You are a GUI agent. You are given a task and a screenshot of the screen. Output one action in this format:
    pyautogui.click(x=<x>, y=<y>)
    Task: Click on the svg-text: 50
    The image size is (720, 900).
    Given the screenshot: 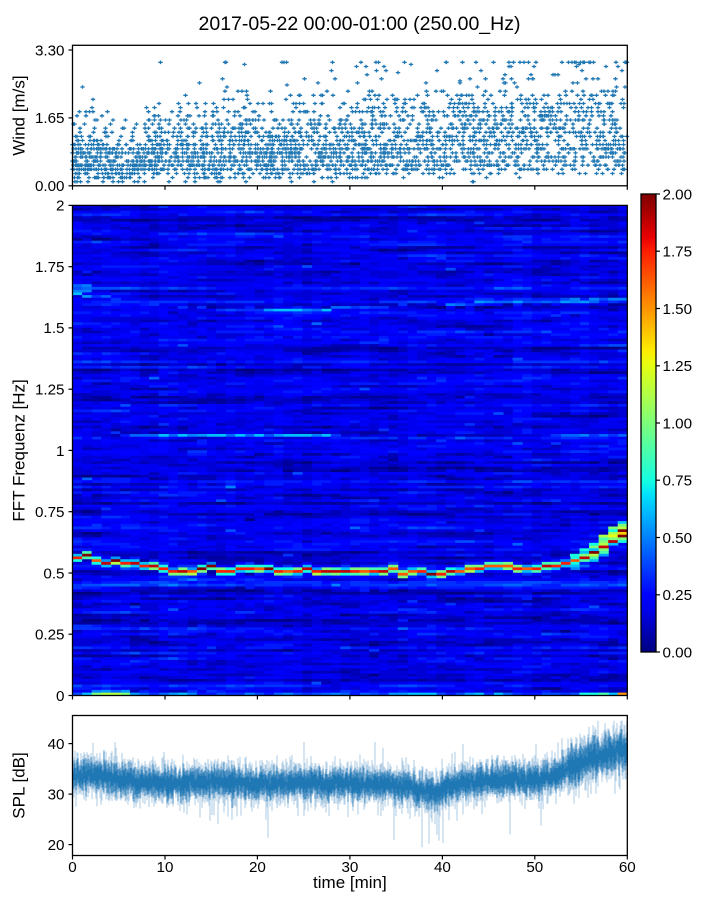 What is the action you would take?
    pyautogui.click(x=534, y=867)
    